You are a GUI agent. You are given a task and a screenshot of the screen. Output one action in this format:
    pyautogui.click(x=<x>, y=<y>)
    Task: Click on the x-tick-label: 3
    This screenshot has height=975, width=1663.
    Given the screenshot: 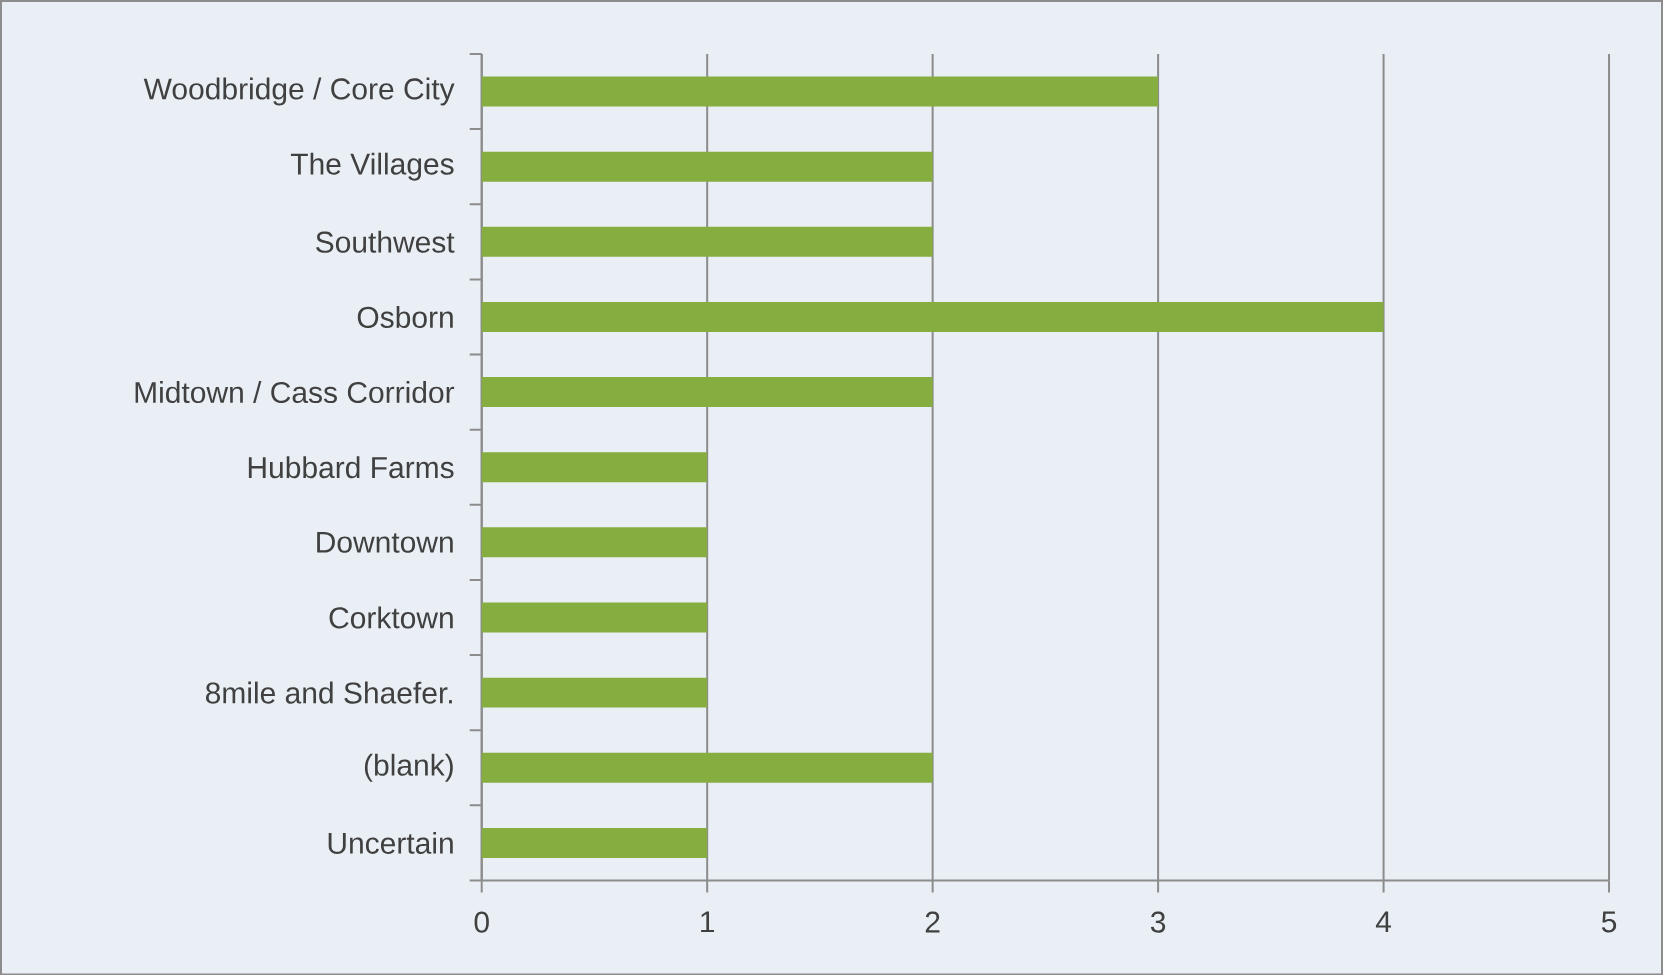 What is the action you would take?
    pyautogui.click(x=1158, y=922)
    